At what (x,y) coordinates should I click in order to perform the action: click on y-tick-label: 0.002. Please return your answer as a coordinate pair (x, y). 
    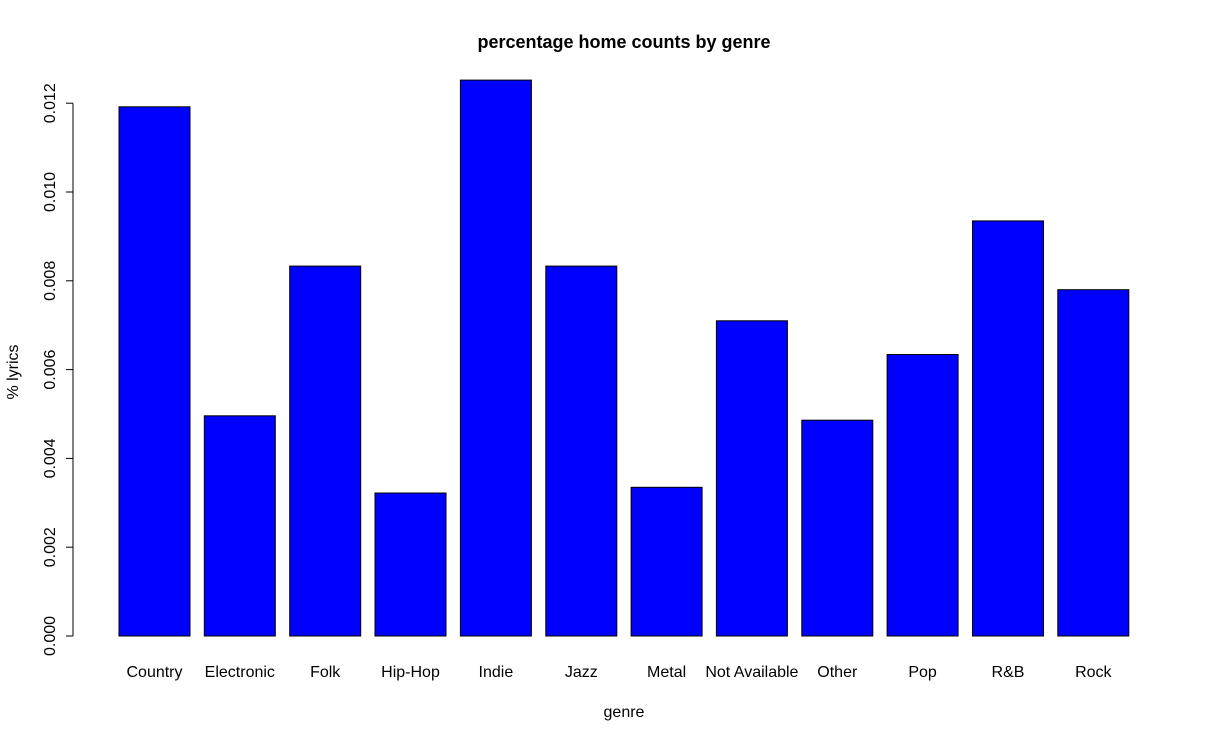
    Looking at the image, I should click on (50, 547).